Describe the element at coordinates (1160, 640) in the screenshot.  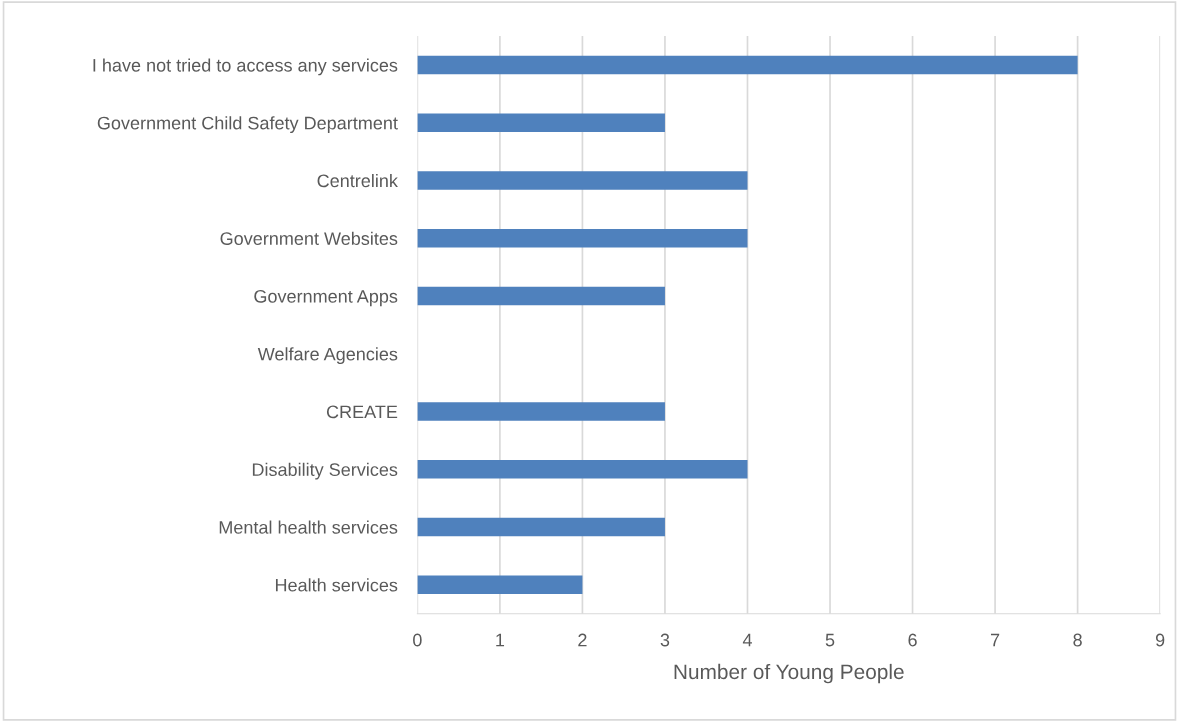
I see `x-tick-label: 9` at that location.